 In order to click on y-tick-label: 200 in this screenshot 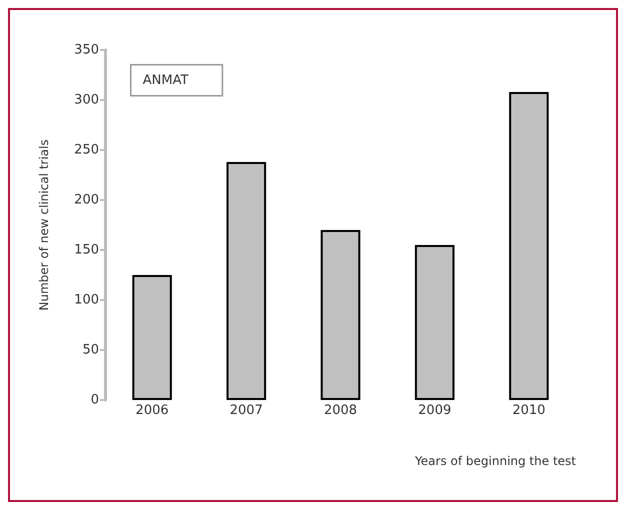, I will do `click(86, 200)`.